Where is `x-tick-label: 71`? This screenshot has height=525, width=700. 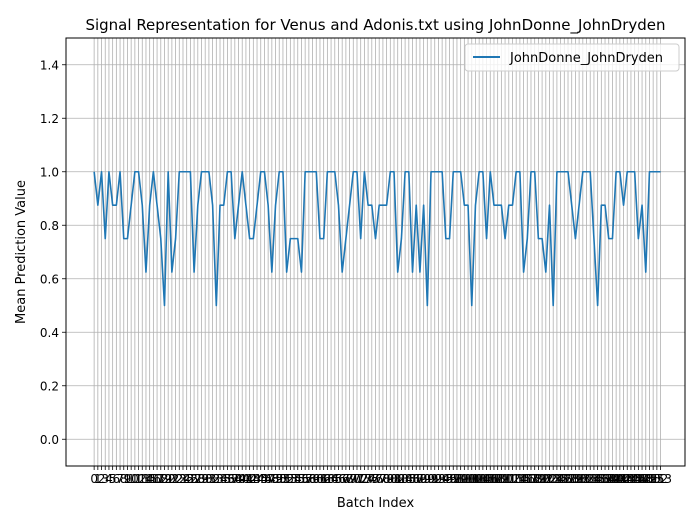
x-tick-label: 71 is located at coordinates (356, 479).